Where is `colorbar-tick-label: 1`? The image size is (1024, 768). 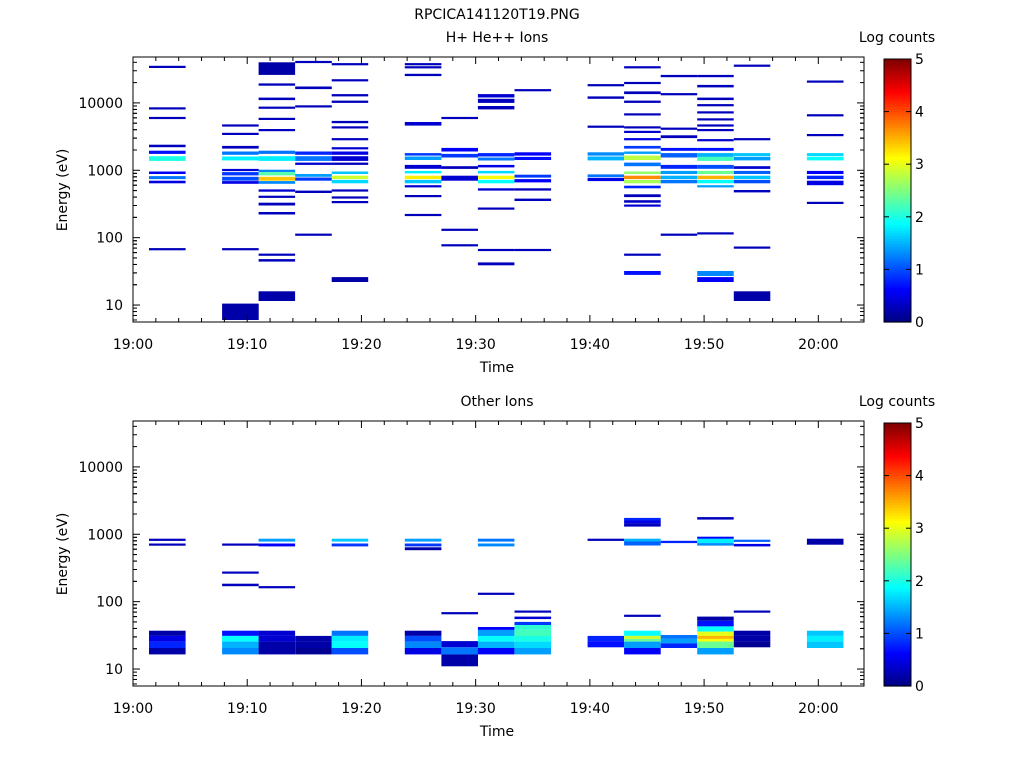 colorbar-tick-label: 1 is located at coordinates (919, 634).